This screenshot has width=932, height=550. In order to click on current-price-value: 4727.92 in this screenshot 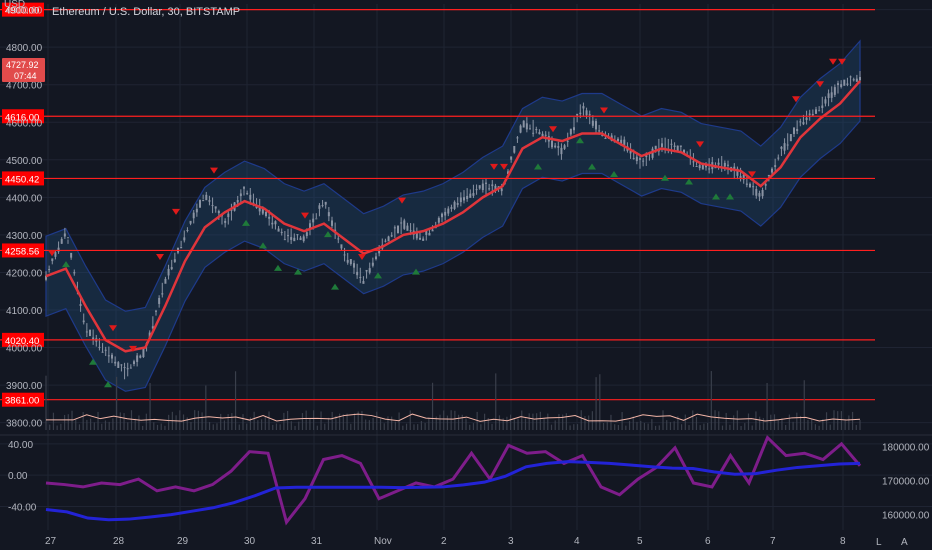, I will do `click(22, 65)`.